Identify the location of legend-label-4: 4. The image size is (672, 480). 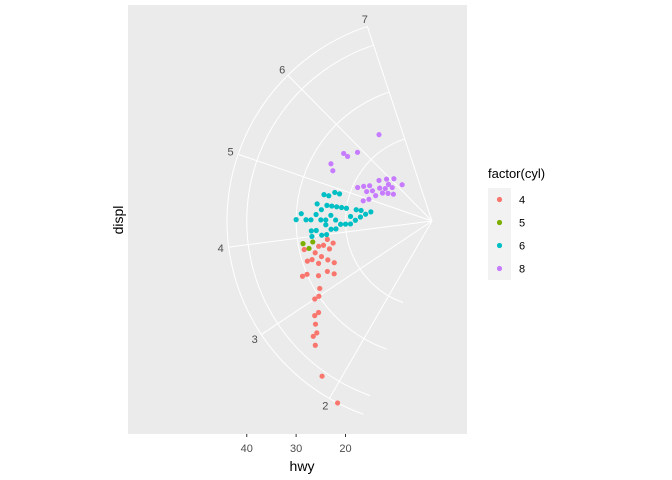
(522, 201).